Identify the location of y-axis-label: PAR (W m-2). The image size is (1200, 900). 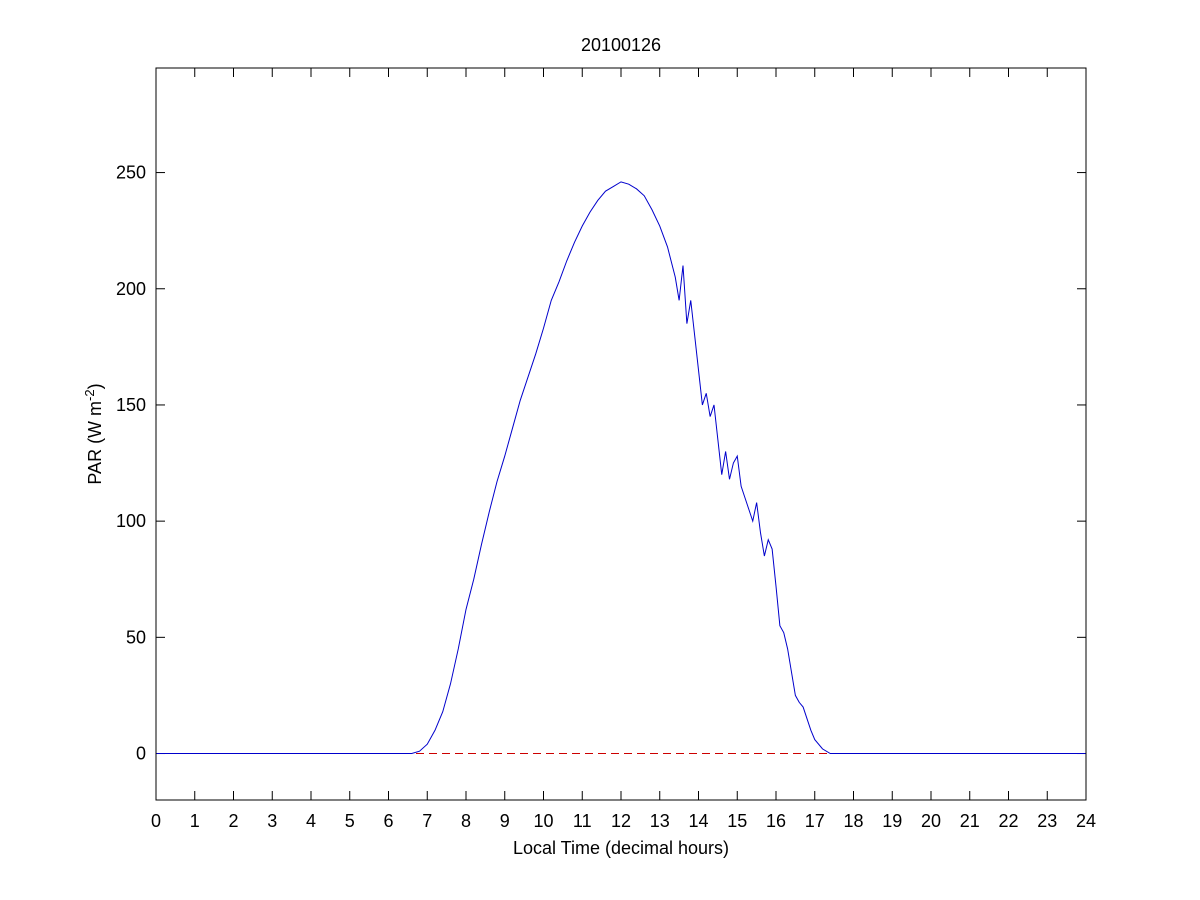
(93, 433).